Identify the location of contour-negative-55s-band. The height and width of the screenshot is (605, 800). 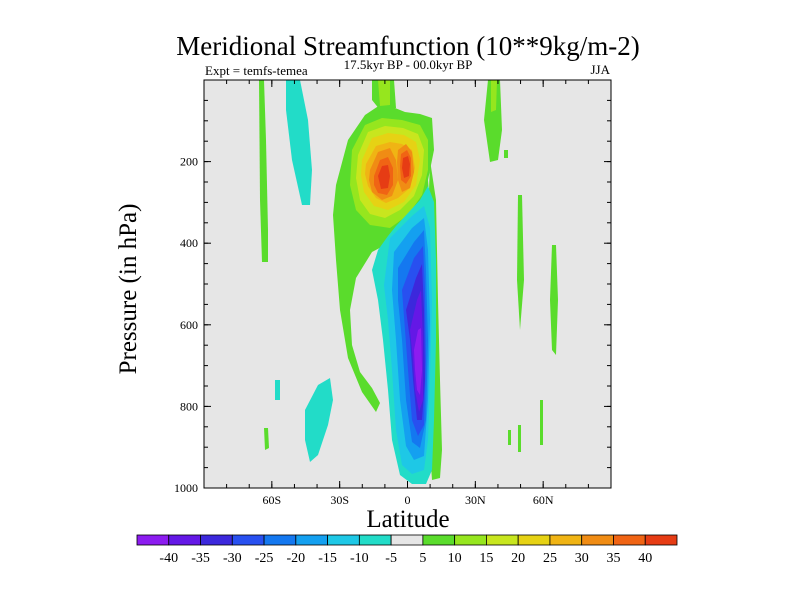
(299, 142).